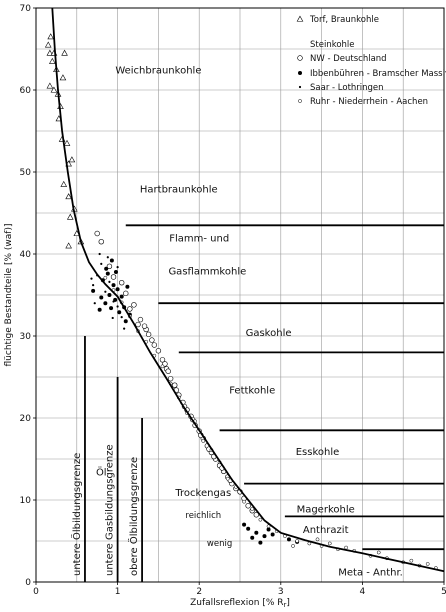  What do you see at coordinates (158, 71) in the screenshot?
I see `region-label: Weichbraunkohle` at bounding box center [158, 71].